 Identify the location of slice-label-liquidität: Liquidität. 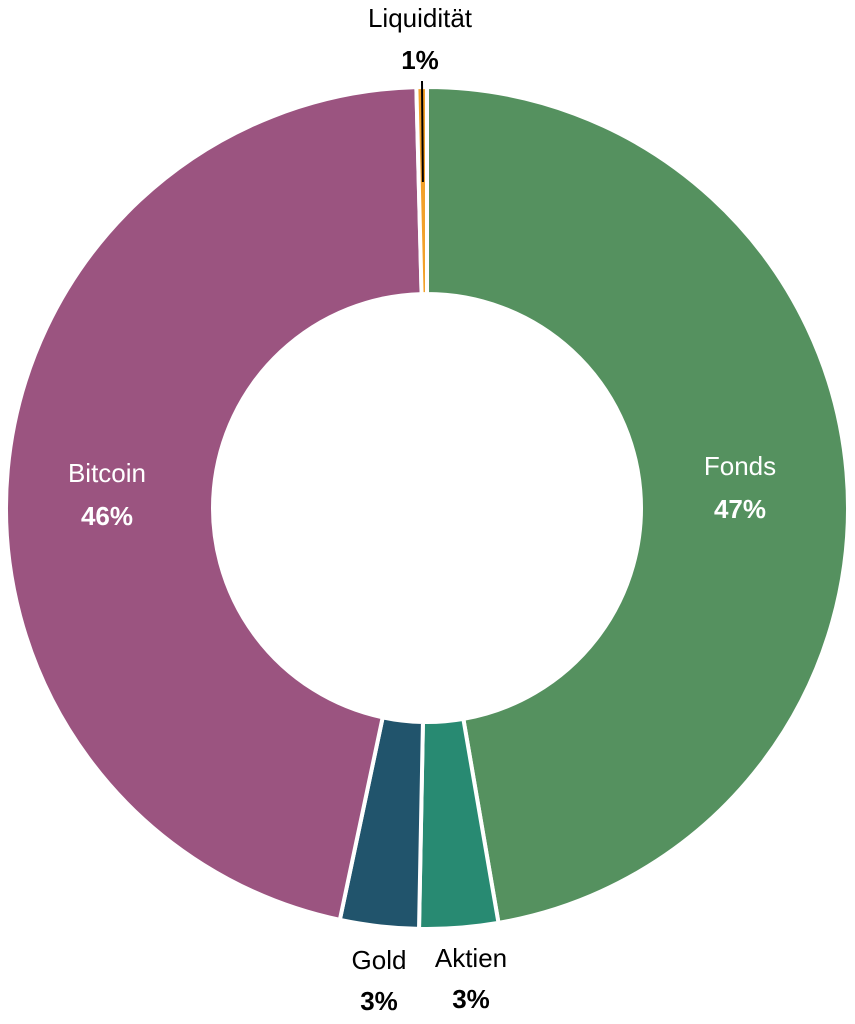
(420, 18).